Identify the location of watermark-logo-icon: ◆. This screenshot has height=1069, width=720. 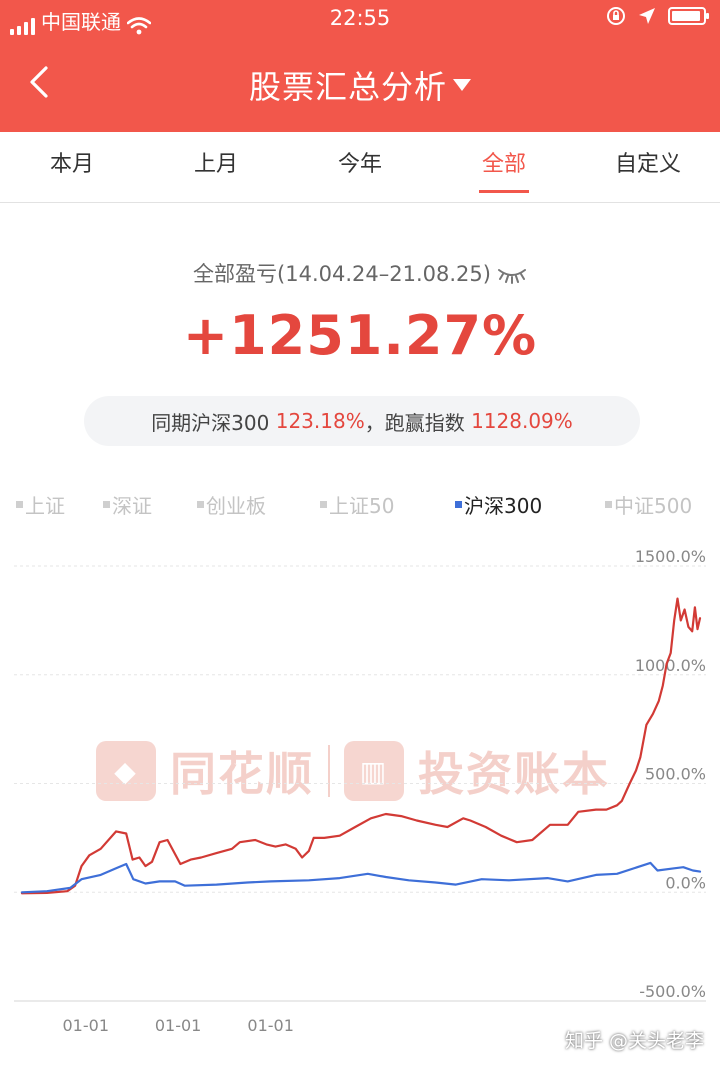
(126, 771).